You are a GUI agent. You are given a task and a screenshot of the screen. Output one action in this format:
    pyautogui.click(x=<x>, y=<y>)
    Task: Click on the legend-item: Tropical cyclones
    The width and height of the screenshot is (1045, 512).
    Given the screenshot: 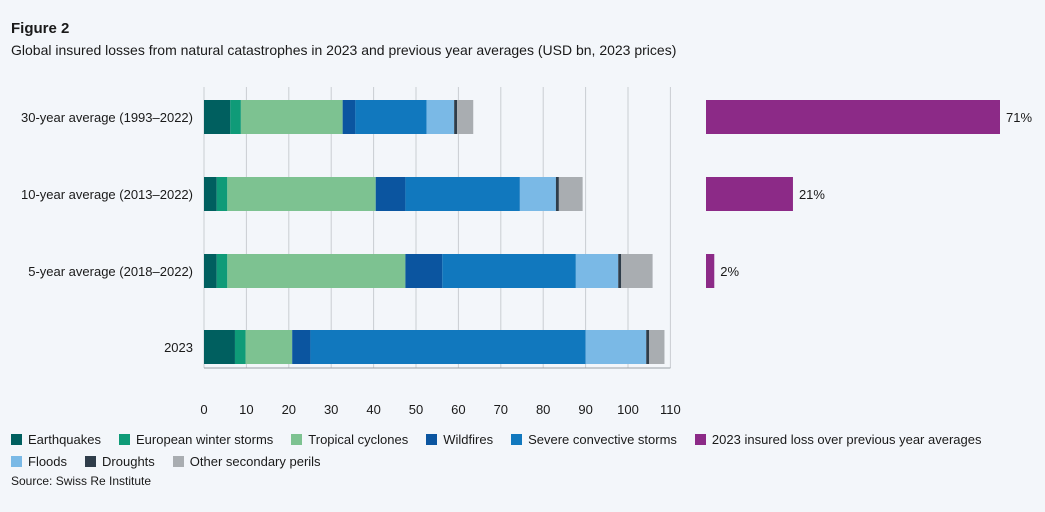 What is the action you would take?
    pyautogui.click(x=349, y=439)
    